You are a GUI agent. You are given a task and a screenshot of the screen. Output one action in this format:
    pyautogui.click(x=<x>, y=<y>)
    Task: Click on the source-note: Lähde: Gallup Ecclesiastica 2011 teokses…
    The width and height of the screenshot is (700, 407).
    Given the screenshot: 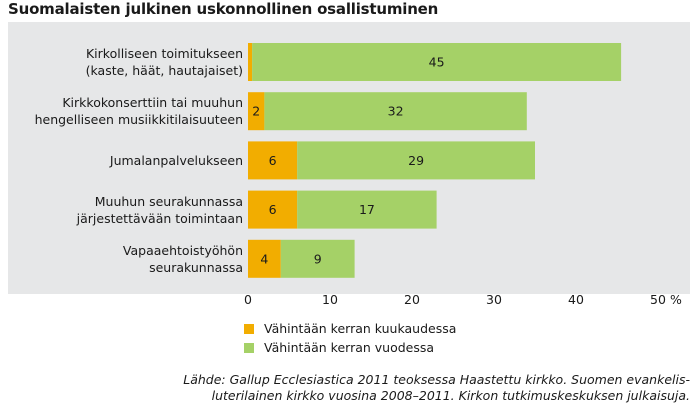 What is the action you would take?
    pyautogui.click(x=436, y=388)
    